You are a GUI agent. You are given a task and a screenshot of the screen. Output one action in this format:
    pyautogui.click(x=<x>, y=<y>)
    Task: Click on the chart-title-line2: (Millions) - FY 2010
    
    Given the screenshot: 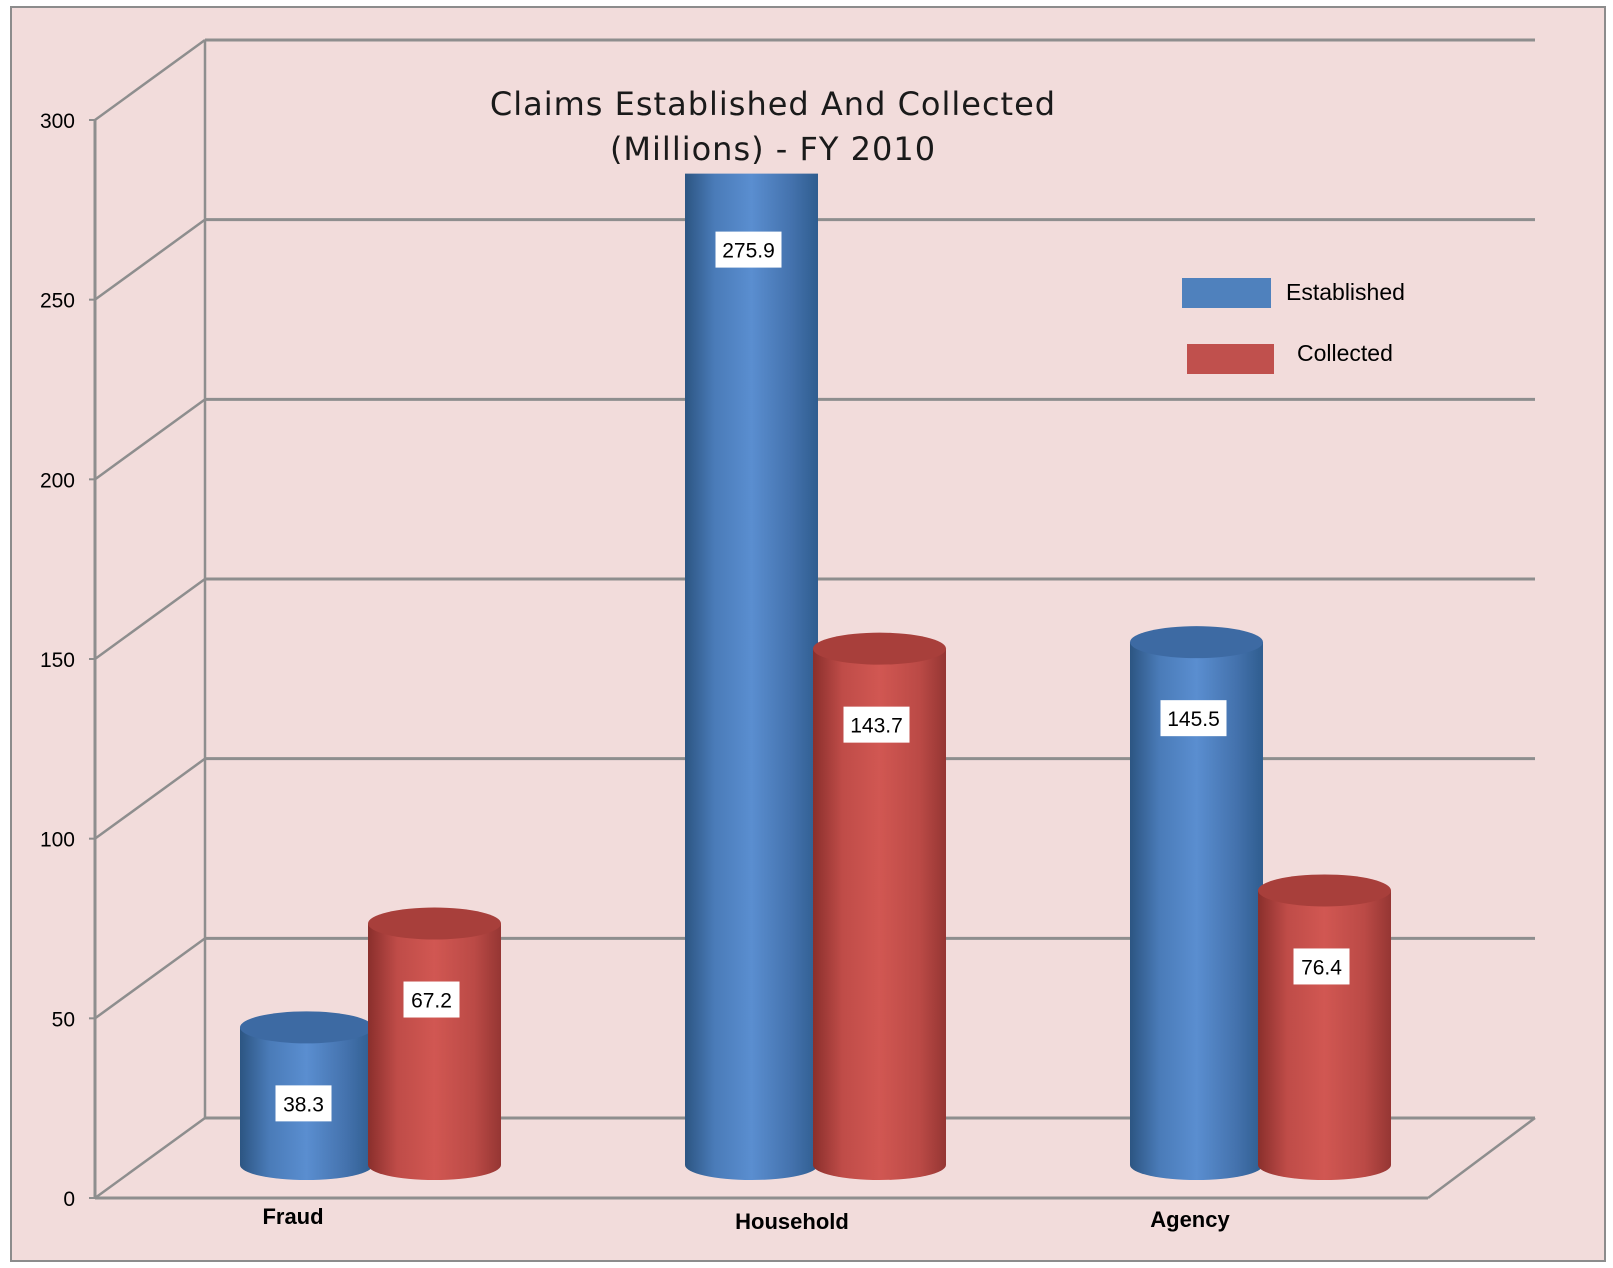 What is the action you would take?
    pyautogui.click(x=773, y=149)
    